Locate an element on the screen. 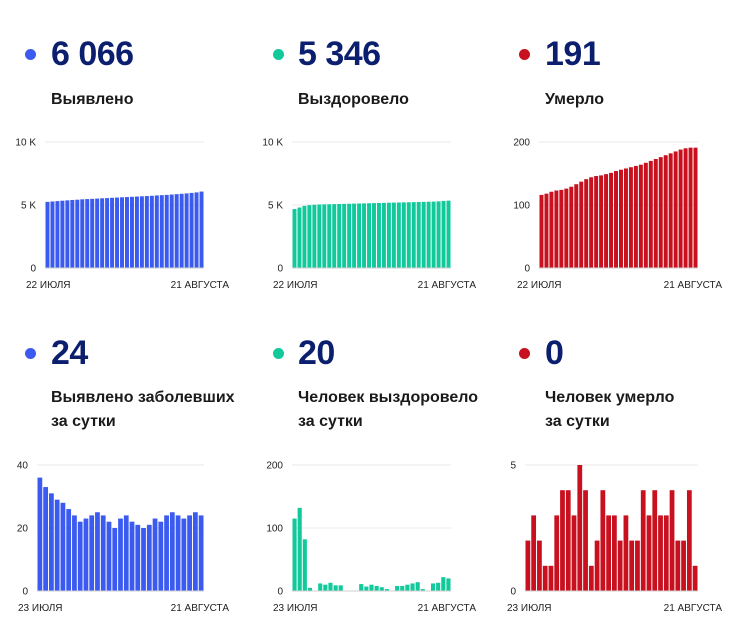 This screenshot has width=753, height=639. recovered-total-label: Выздоровело is located at coordinates (353, 99).